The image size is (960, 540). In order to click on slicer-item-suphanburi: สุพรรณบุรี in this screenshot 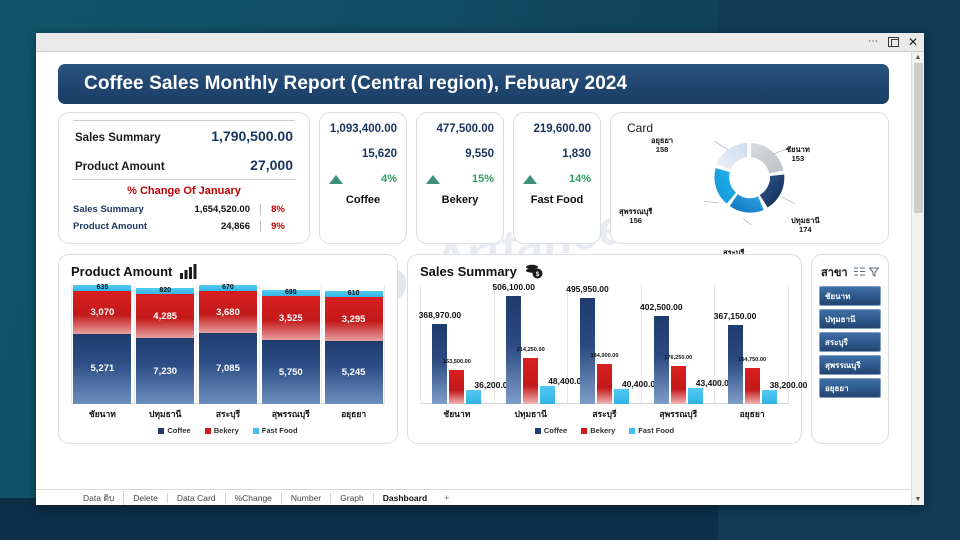, I will do `click(850, 365)`.